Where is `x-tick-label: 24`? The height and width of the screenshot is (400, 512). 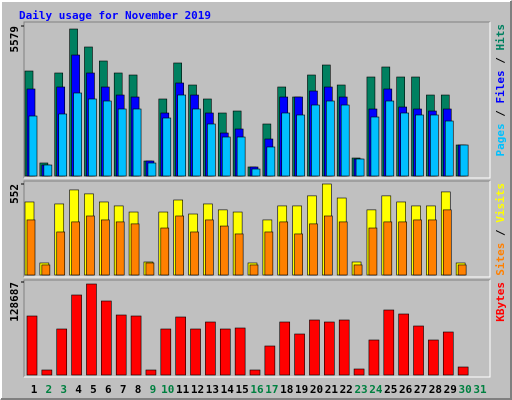 x-tick-label: 24 is located at coordinates (376, 389).